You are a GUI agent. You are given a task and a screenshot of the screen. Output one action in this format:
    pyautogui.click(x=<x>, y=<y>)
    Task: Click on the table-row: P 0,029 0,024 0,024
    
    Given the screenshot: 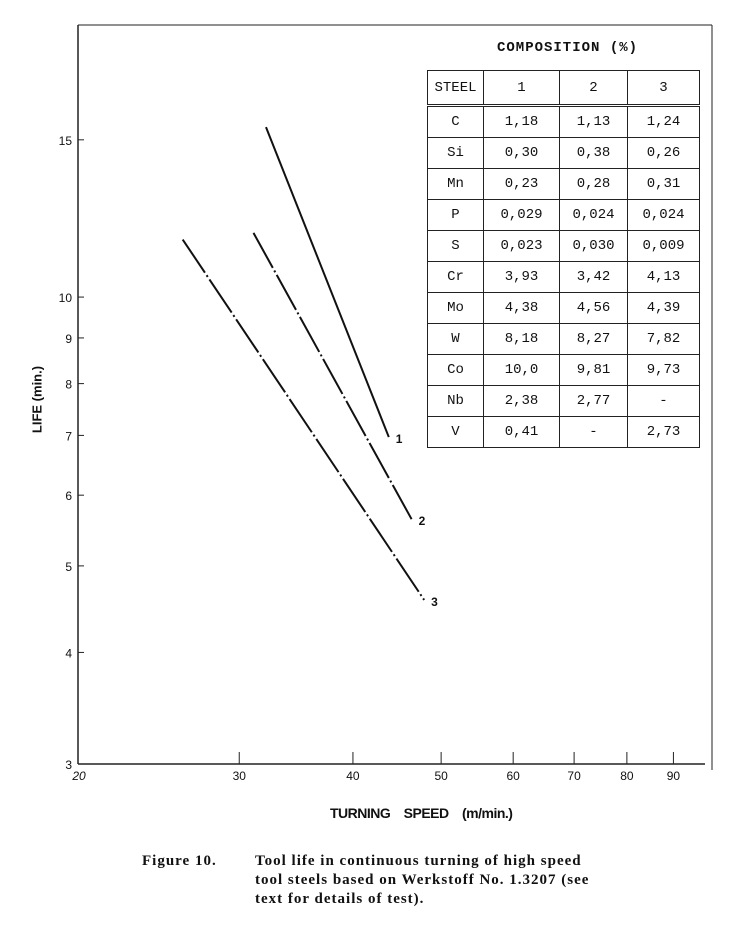 What is the action you would take?
    pyautogui.click(x=563, y=215)
    